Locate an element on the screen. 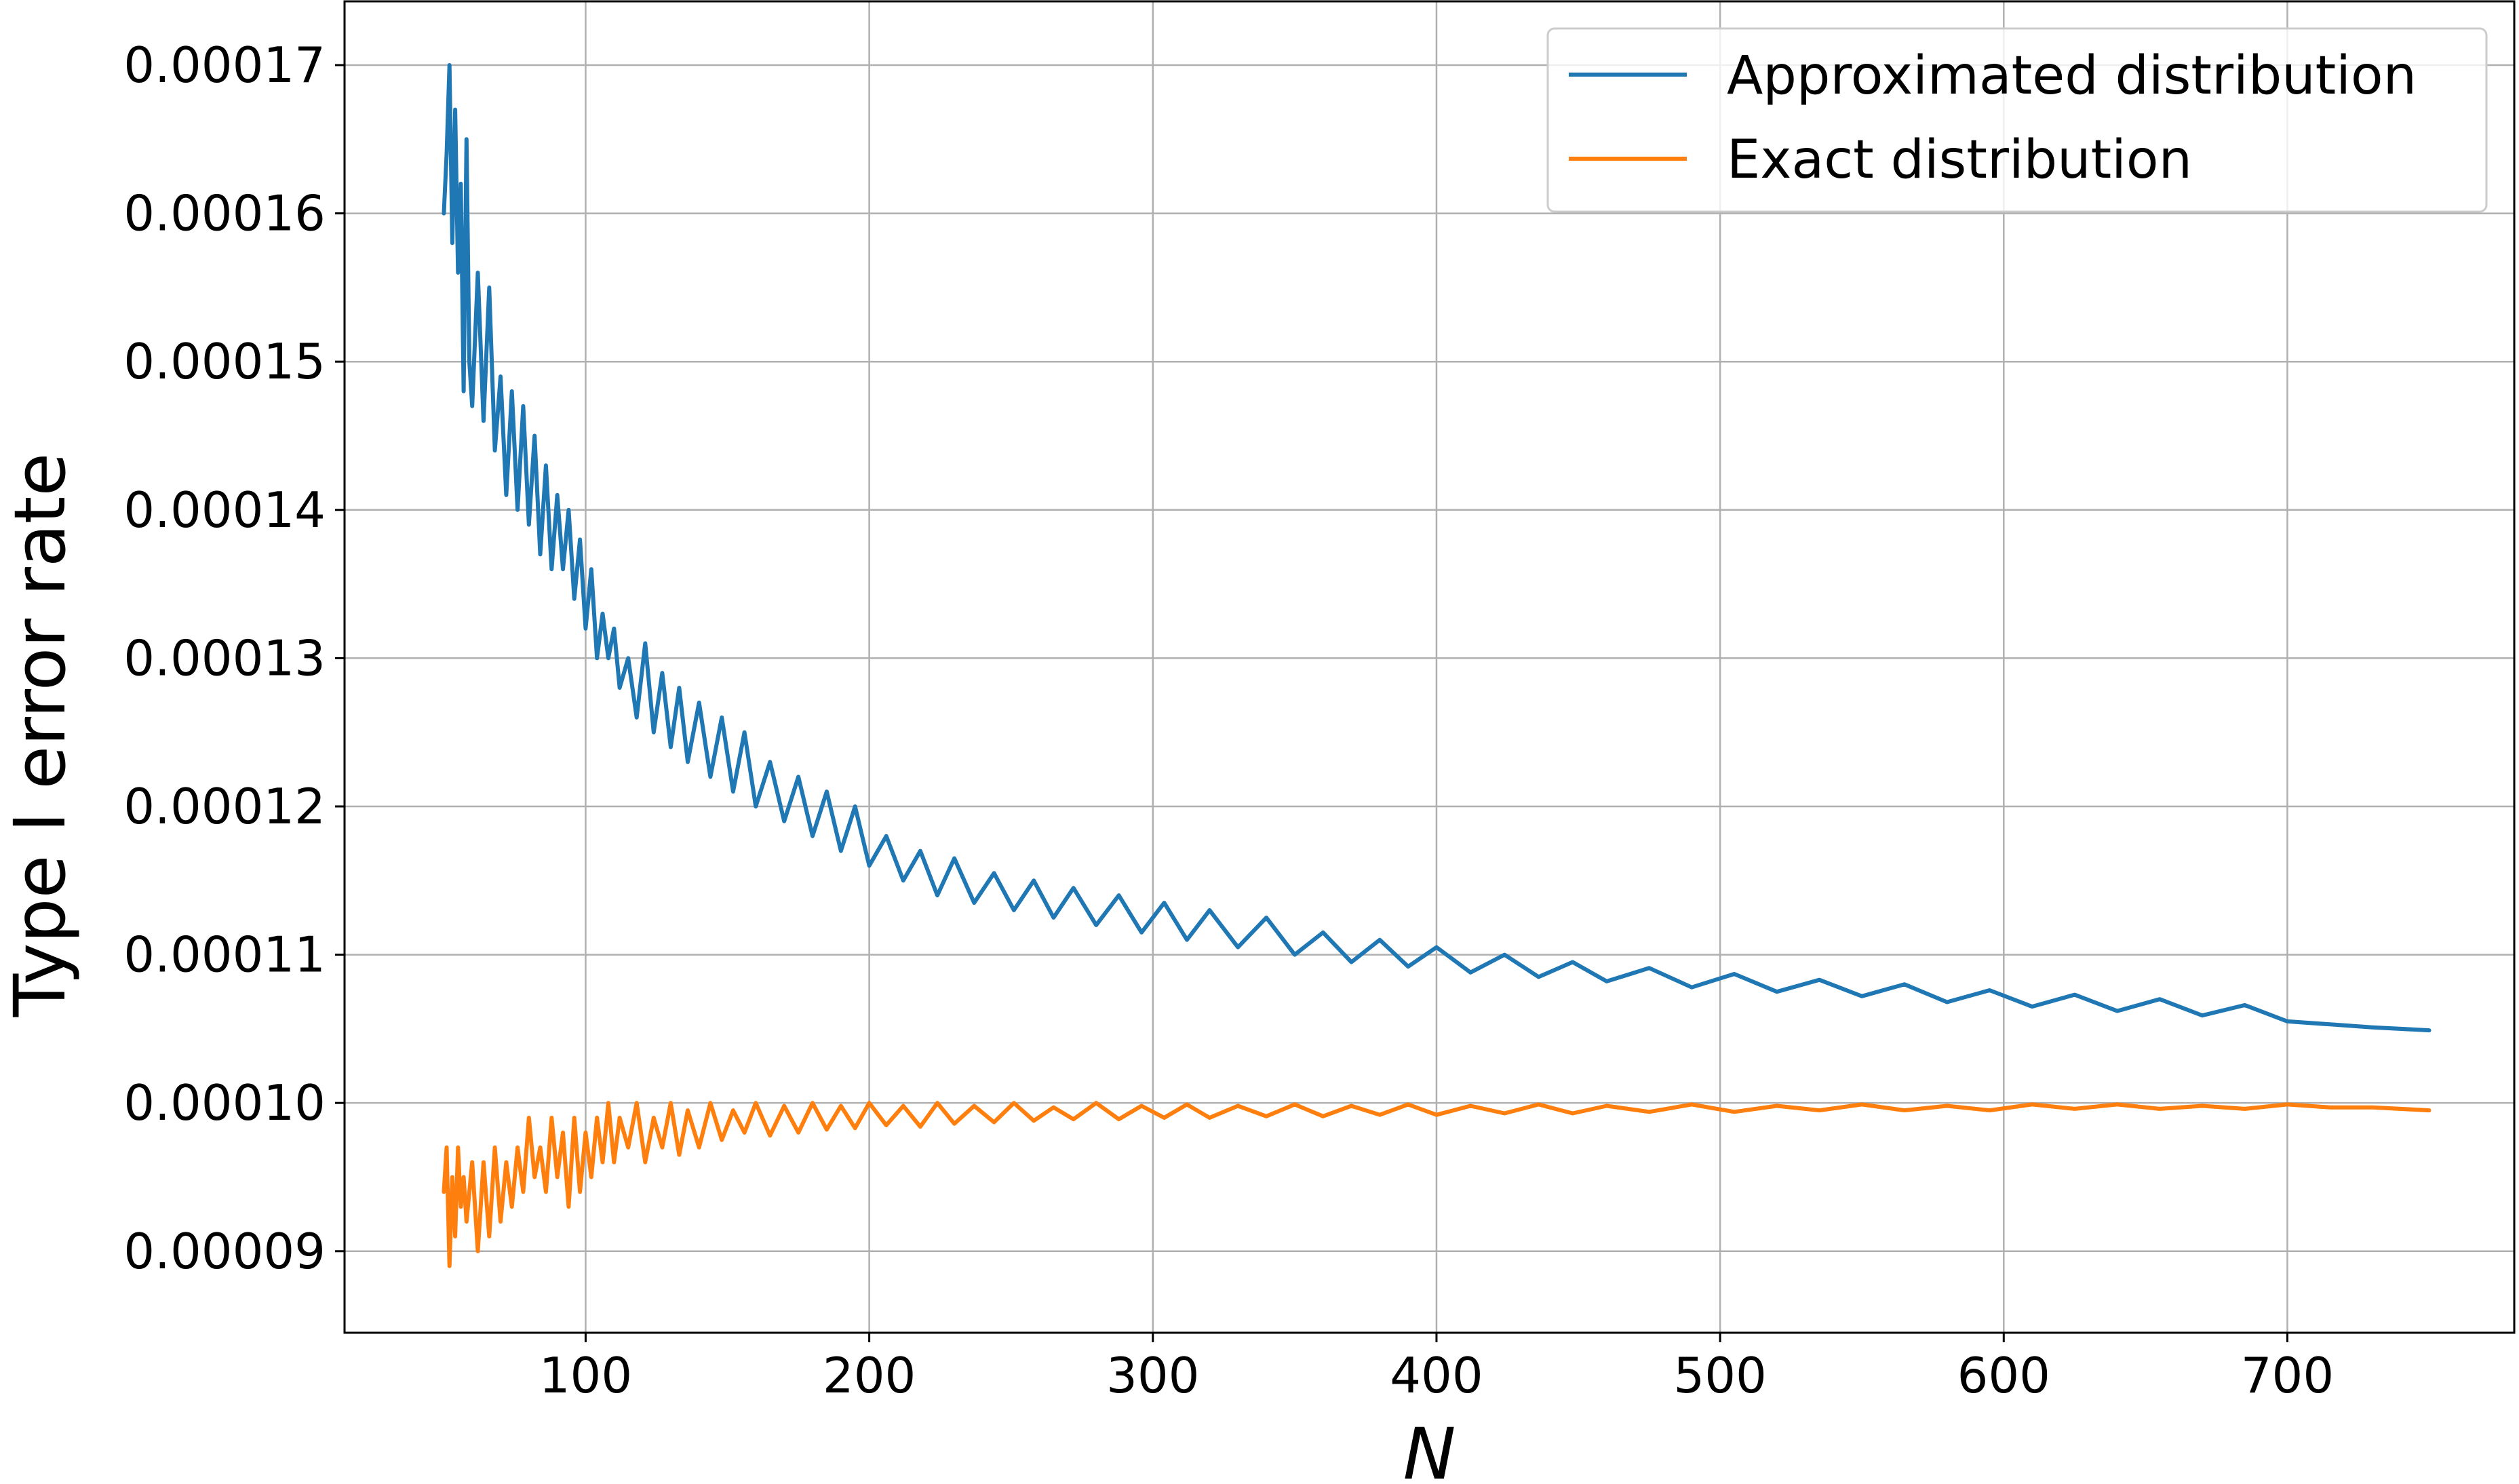  x-tick-label: 400 is located at coordinates (1436, 1376).